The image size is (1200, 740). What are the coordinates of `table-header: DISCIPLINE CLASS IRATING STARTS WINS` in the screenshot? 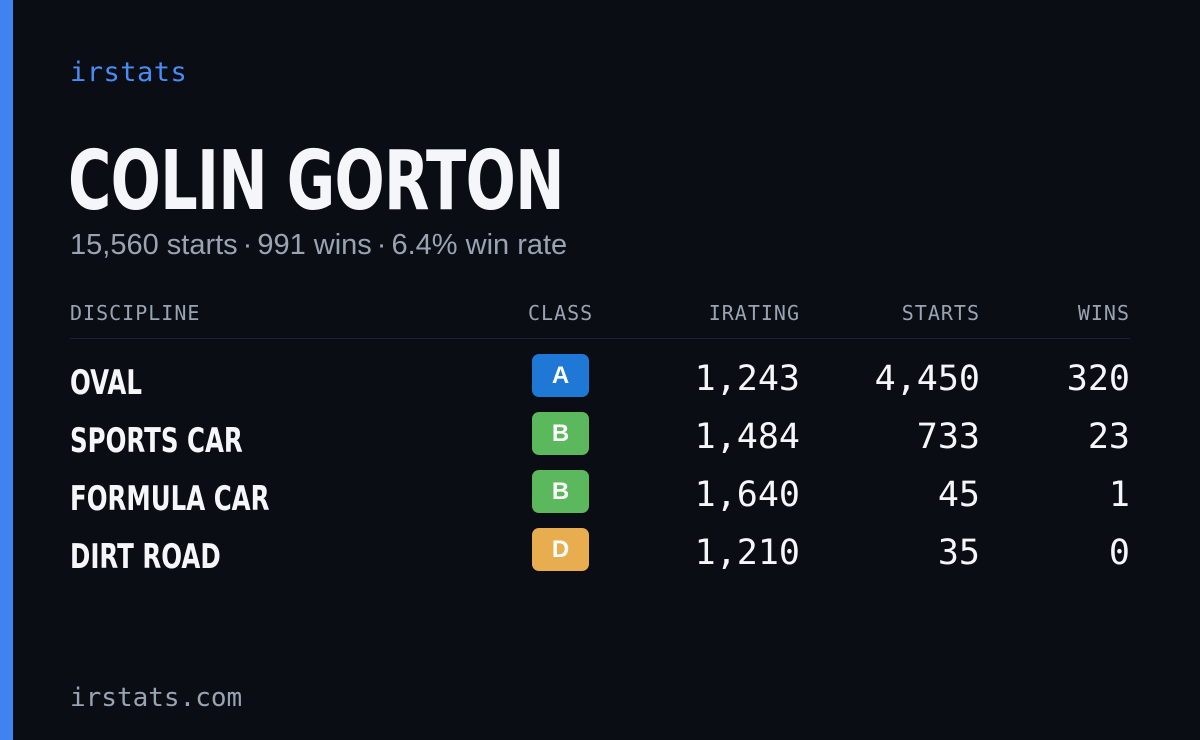 It's located at (600, 319).